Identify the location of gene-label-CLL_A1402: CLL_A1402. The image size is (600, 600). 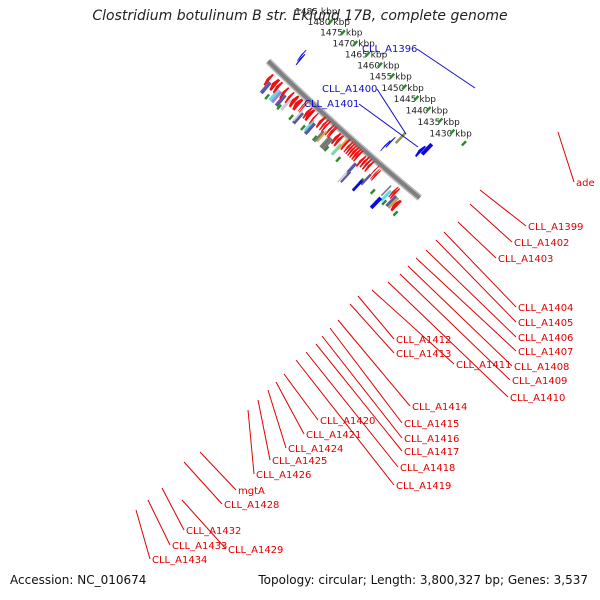
(541, 243).